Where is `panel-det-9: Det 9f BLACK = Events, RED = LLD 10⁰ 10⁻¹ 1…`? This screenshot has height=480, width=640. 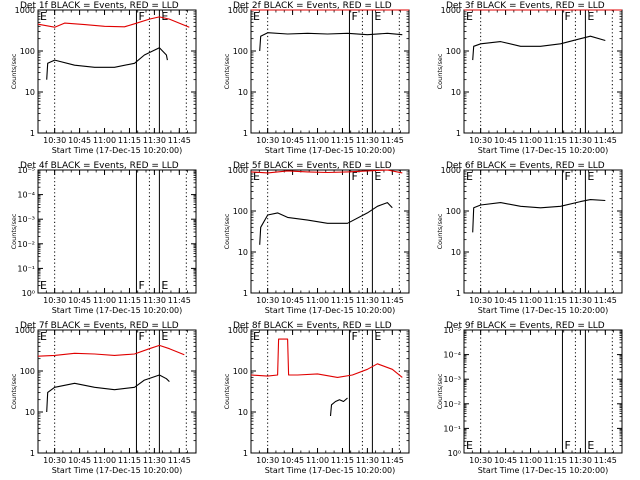 panel-det-9: Det 9f BLACK = Events, RED = LLD 10⁰ 10⁻¹ 1… is located at coordinates (529, 398).